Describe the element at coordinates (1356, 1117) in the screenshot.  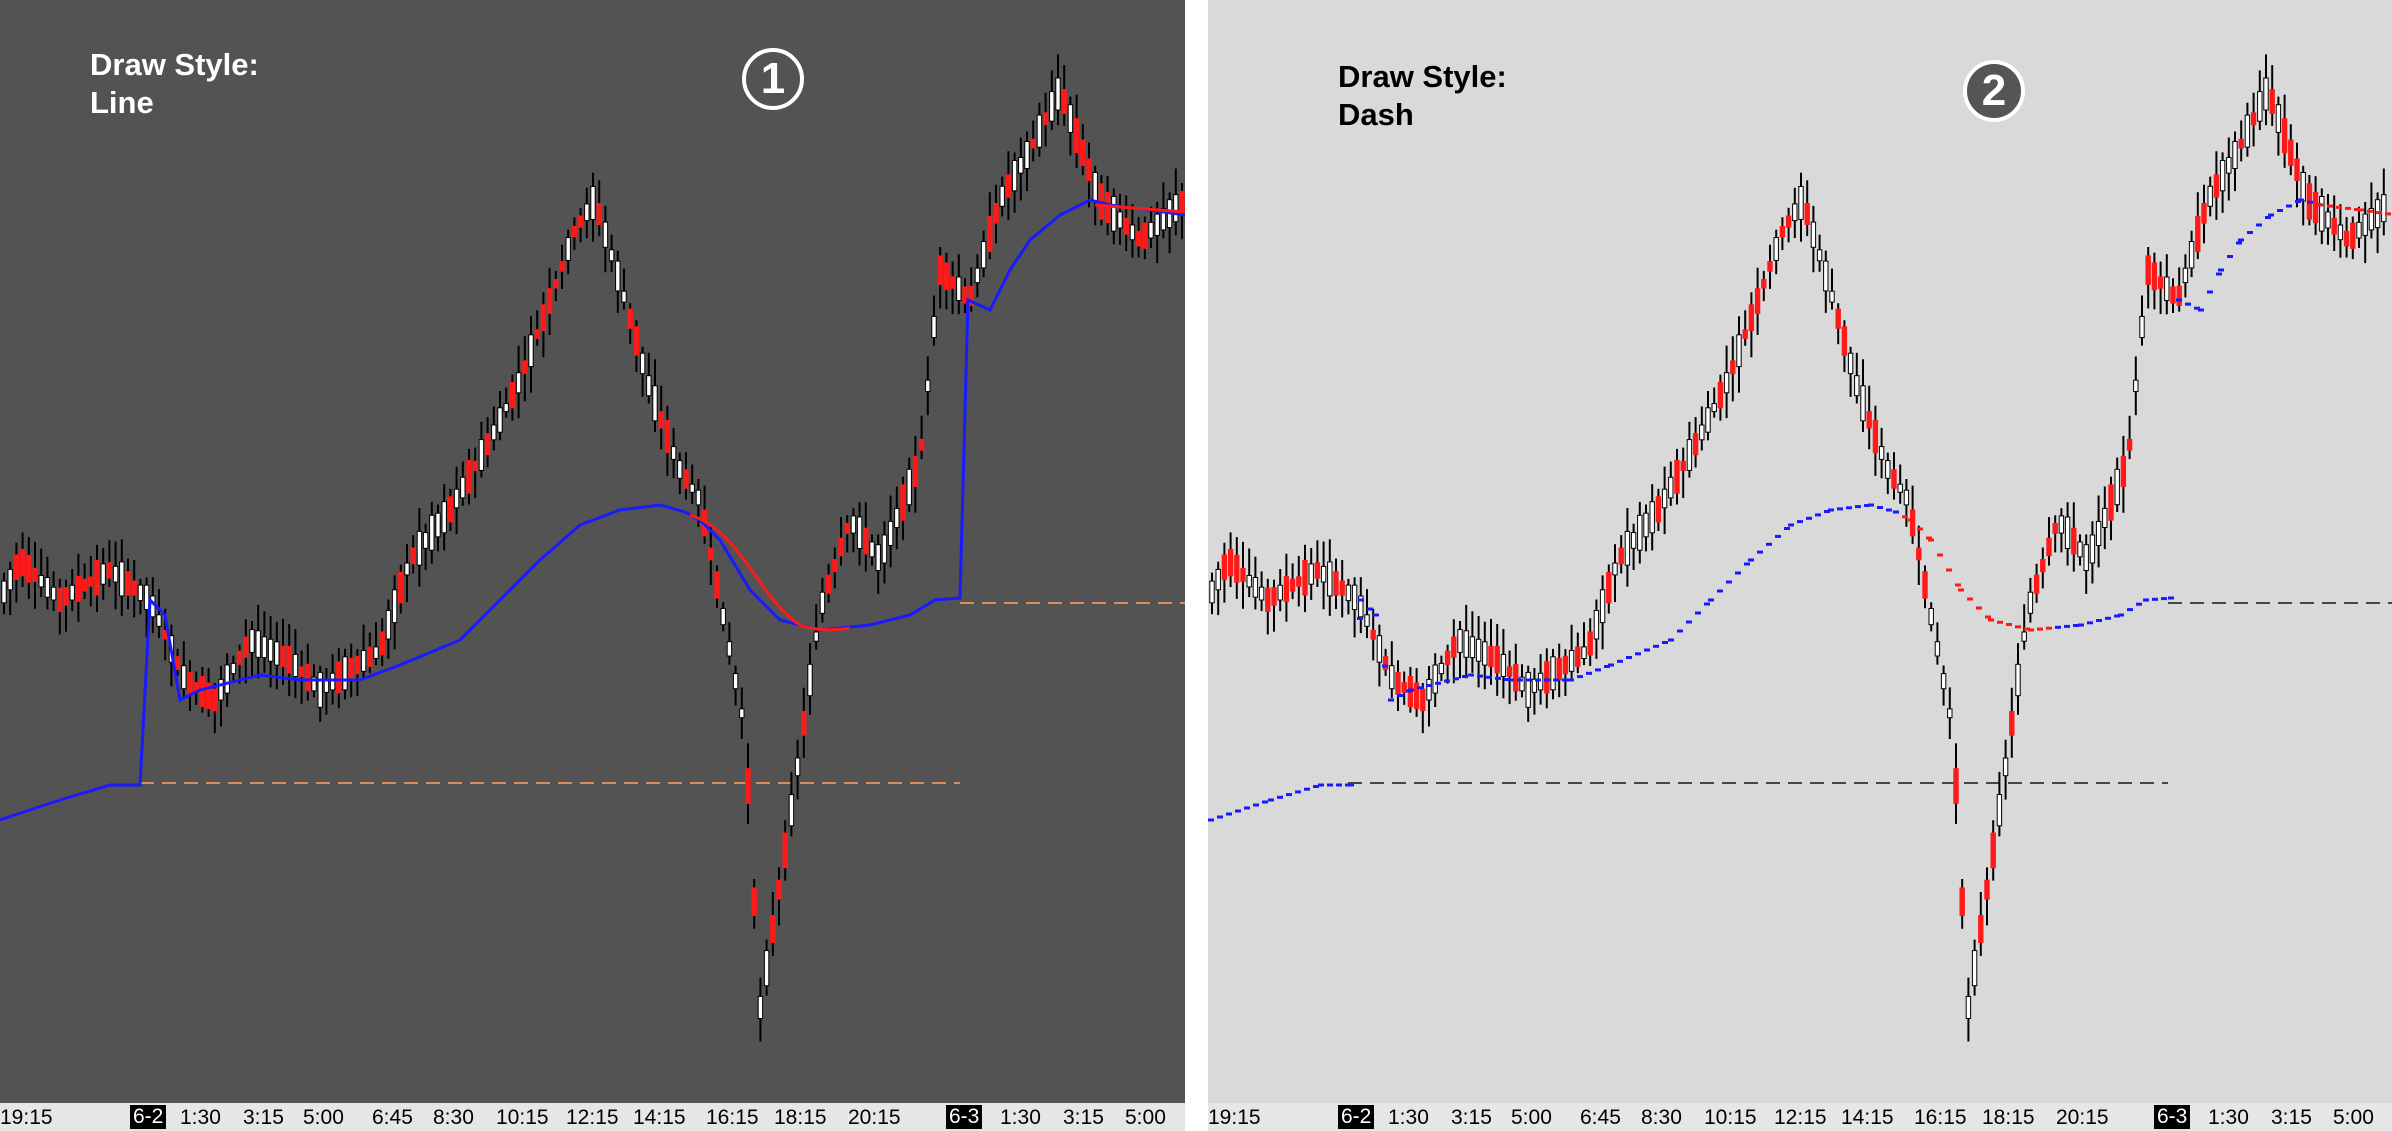
I see `axis-date-label: 6-2` at that location.